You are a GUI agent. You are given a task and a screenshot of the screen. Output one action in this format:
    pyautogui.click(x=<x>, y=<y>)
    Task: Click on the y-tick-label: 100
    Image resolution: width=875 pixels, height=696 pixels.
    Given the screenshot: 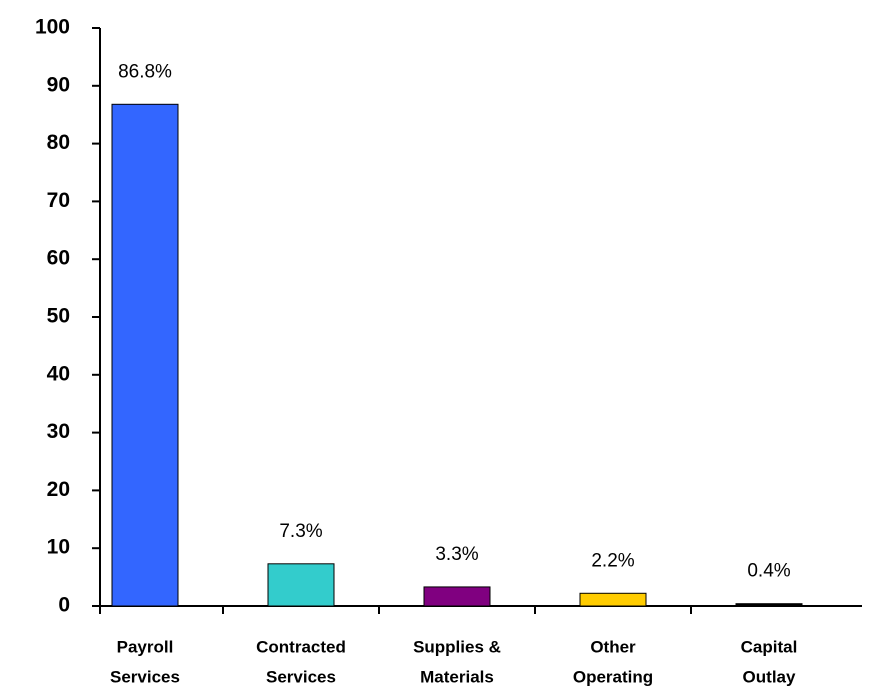 What is the action you would take?
    pyautogui.click(x=52, y=27)
    